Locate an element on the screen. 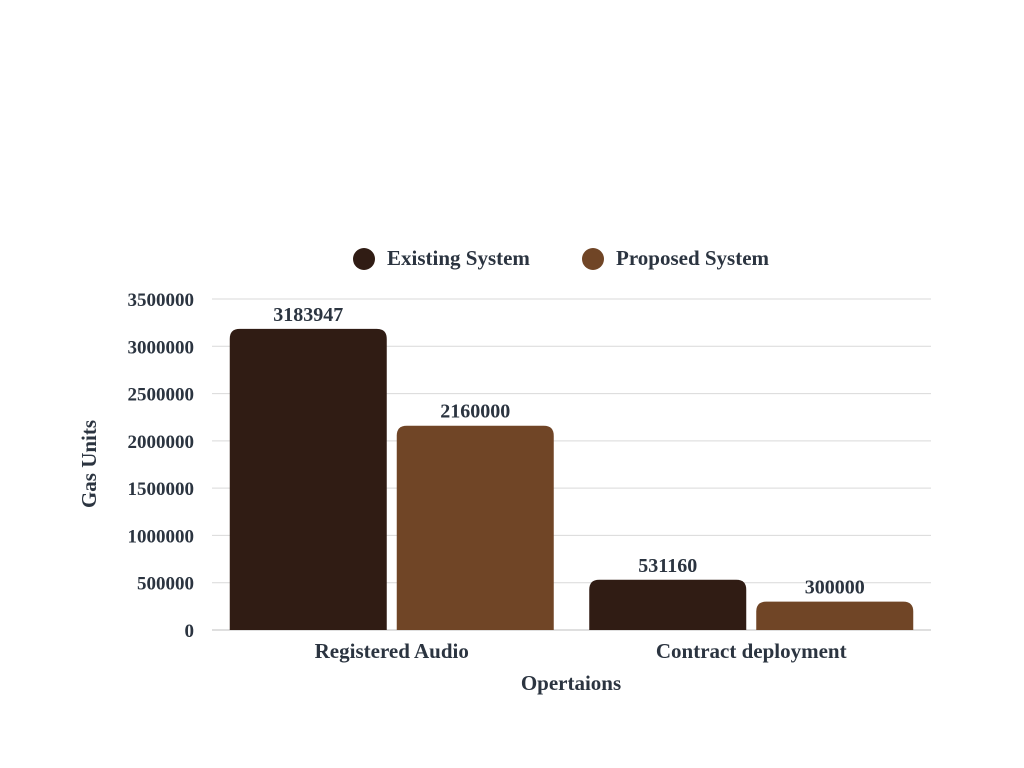  x-category-label: Registered Audio is located at coordinates (392, 651).